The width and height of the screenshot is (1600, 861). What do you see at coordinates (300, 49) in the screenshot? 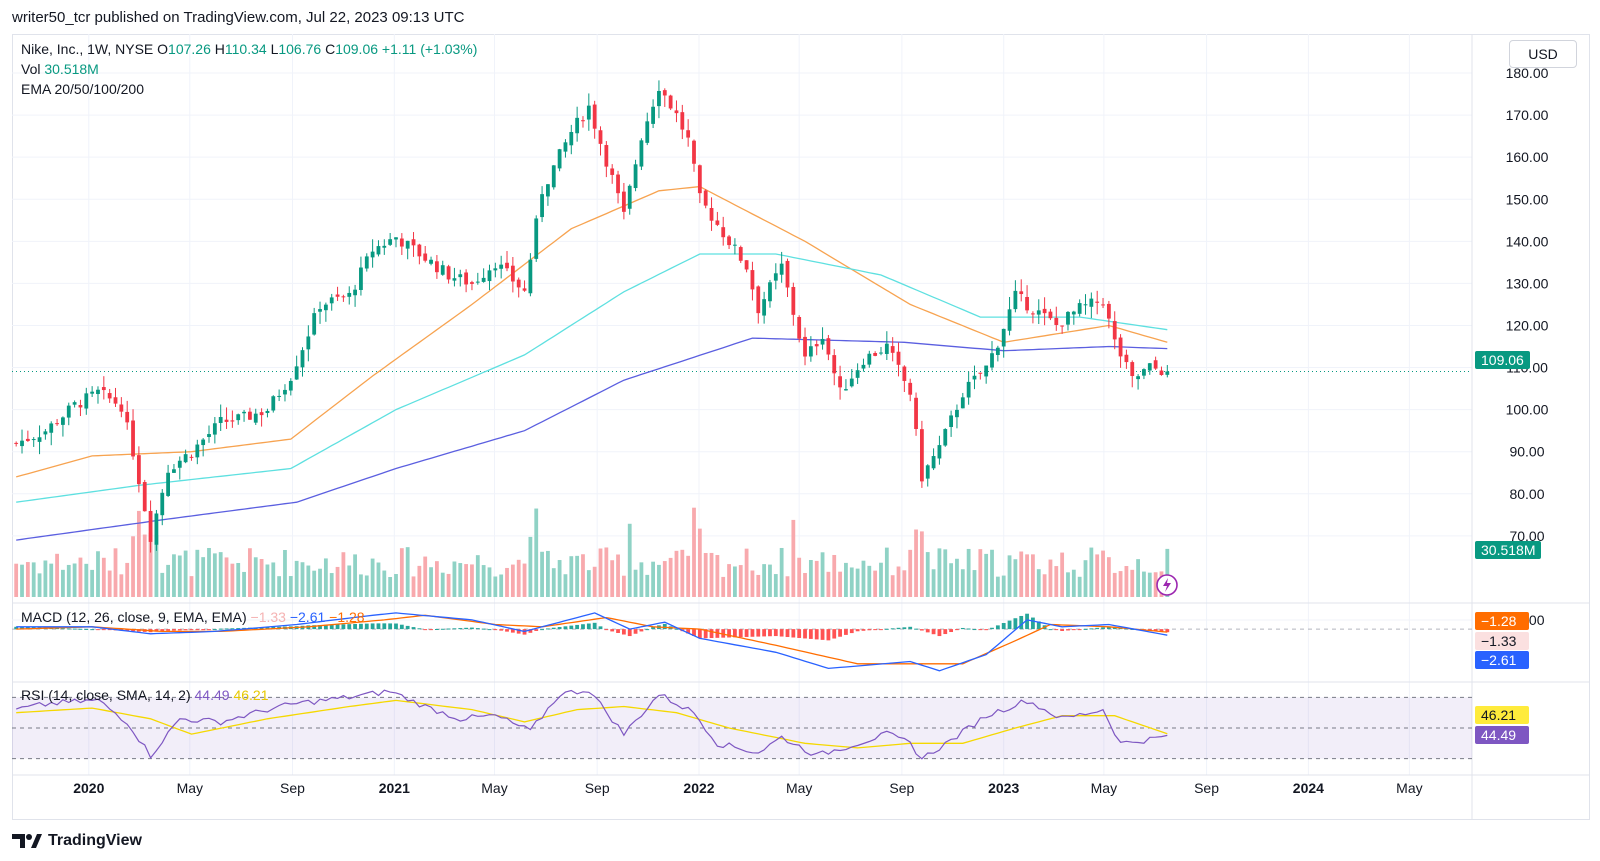
I see `low-value: 106.76` at bounding box center [300, 49].